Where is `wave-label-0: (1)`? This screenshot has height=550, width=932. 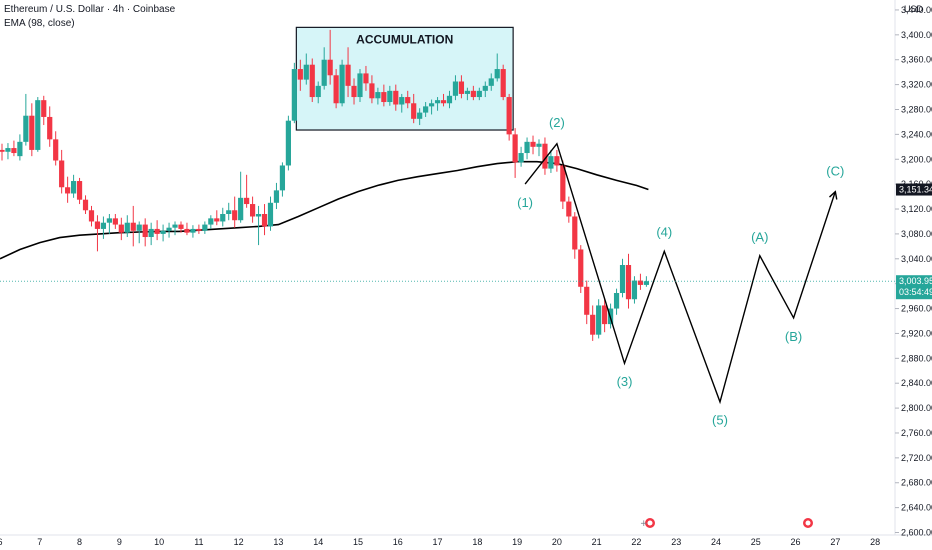 wave-label-0: (1) is located at coordinates (525, 202).